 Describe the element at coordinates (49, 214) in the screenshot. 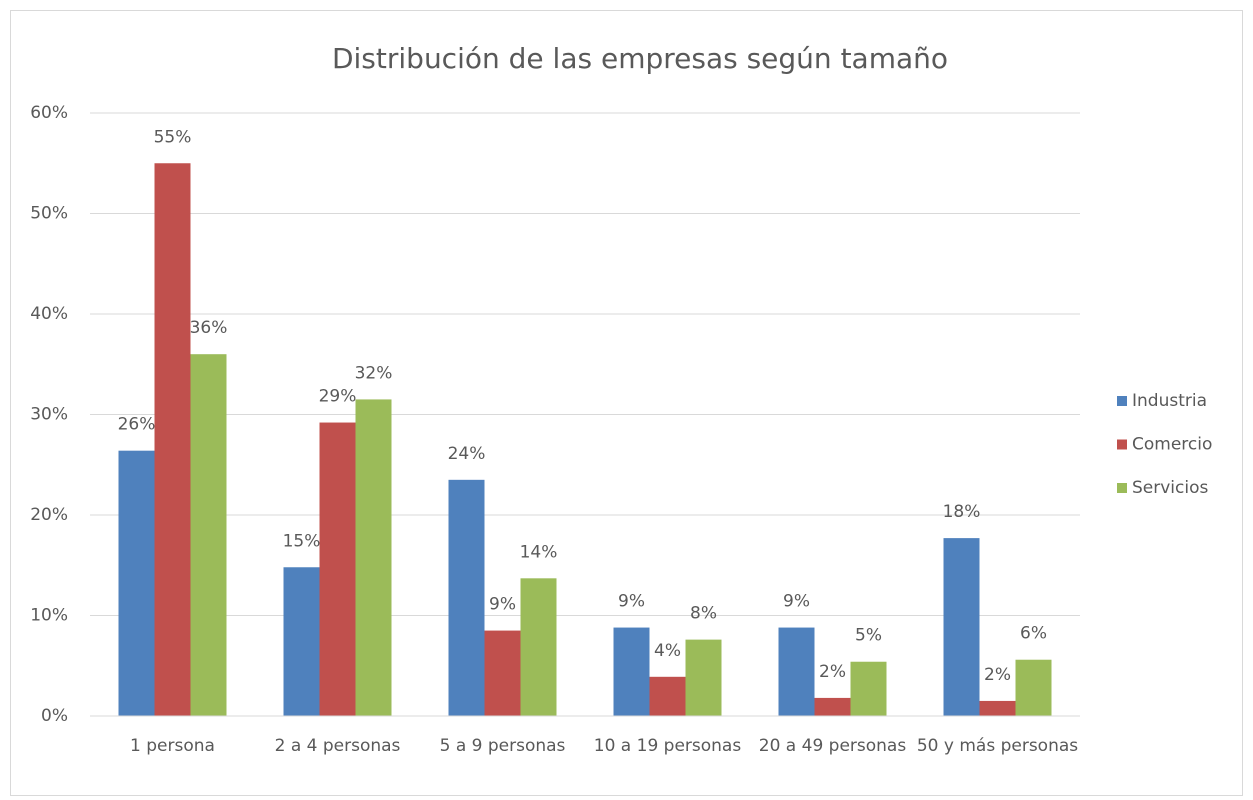

I see `y-tick-label: 50%` at that location.